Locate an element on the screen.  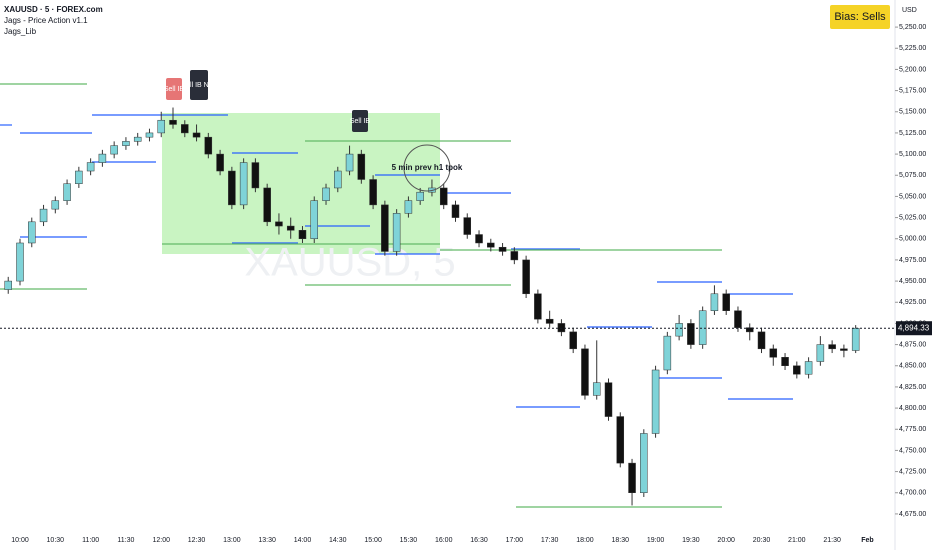
y-tick-label: 5,175.00 is located at coordinates (912, 90).